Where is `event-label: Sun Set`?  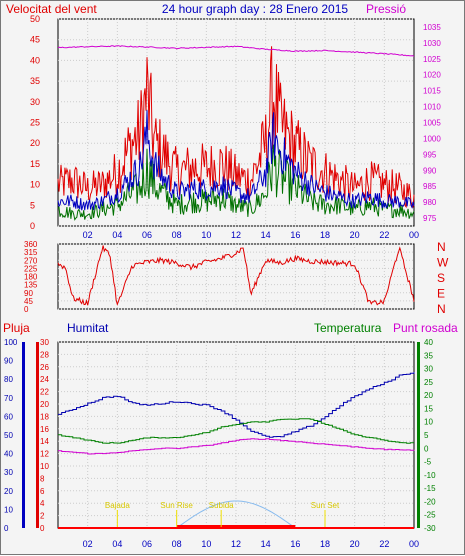 event-label: Sun Set is located at coordinates (325, 505).